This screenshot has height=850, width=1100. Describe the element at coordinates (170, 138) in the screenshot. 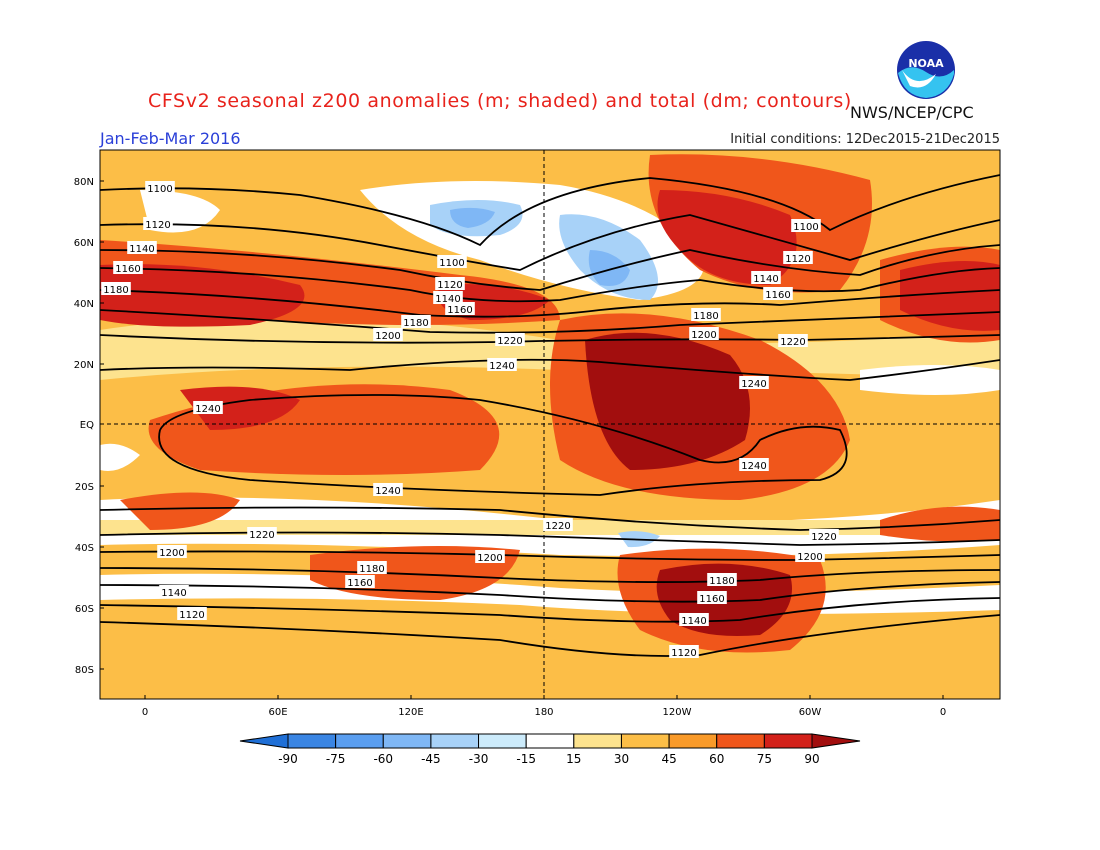

I see `period-label: Jan-Feb-Mar 2016` at that location.